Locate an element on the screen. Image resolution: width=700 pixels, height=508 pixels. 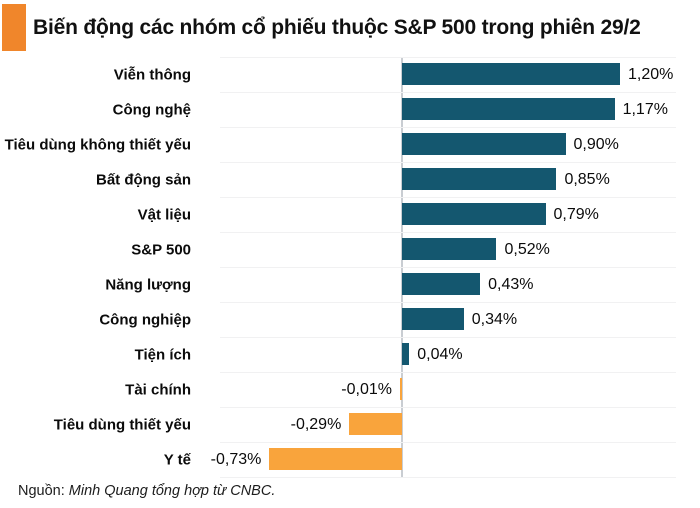
chart-row: Năng lượng 0,43% is located at coordinates (350, 284).